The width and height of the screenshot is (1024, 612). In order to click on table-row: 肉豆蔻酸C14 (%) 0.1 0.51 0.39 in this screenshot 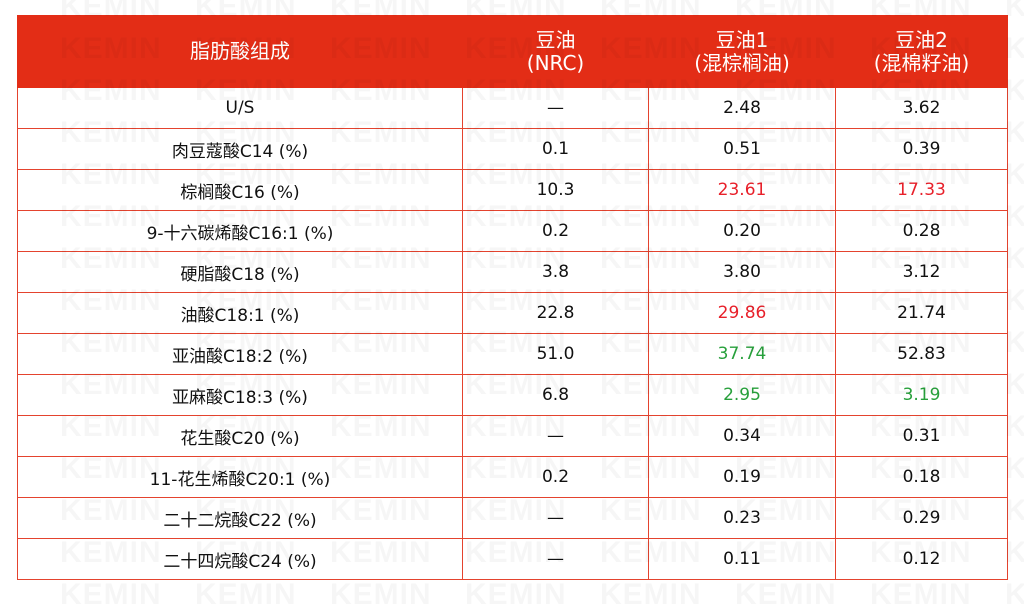, I will do `click(512, 149)`.